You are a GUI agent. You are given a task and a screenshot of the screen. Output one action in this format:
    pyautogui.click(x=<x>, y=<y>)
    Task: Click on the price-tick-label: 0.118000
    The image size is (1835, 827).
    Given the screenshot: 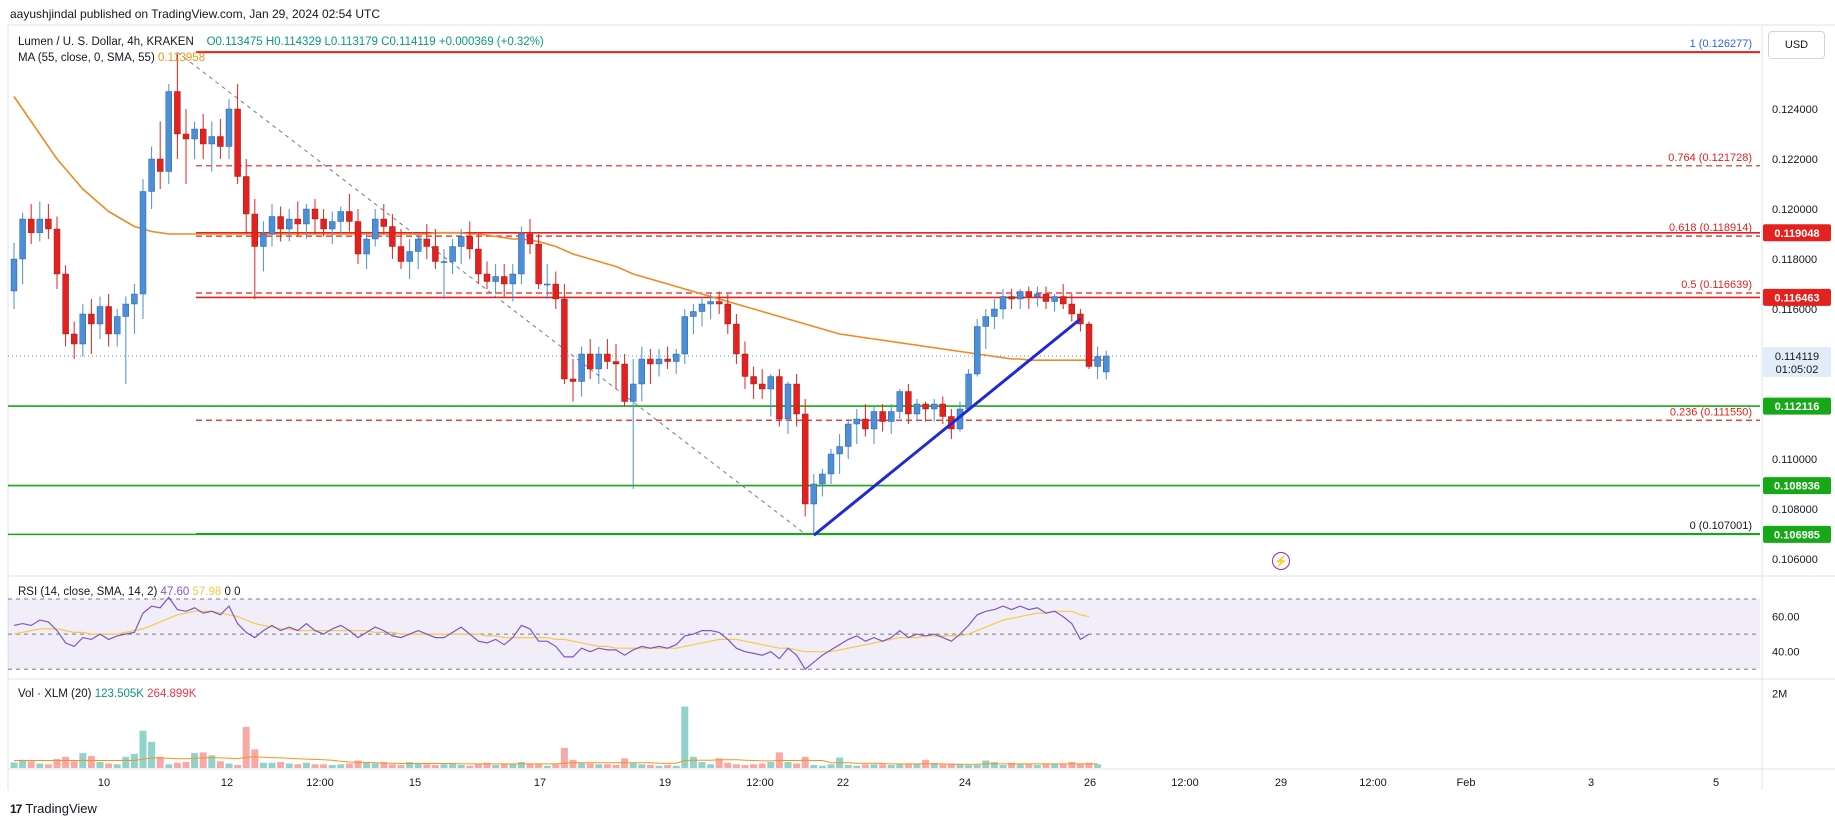 What is the action you would take?
    pyautogui.click(x=1794, y=260)
    